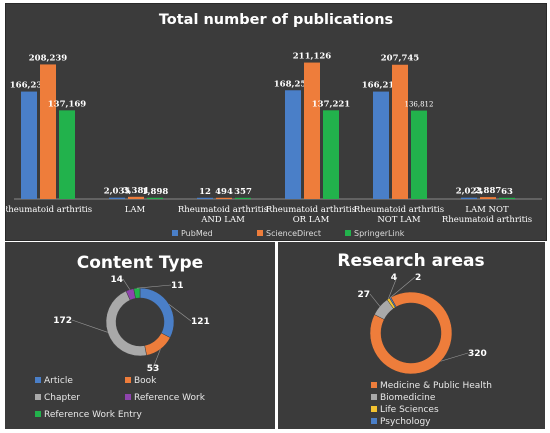 This screenshot has width=550, height=433. I want to click on data-label: 207,745, so click(400, 59).